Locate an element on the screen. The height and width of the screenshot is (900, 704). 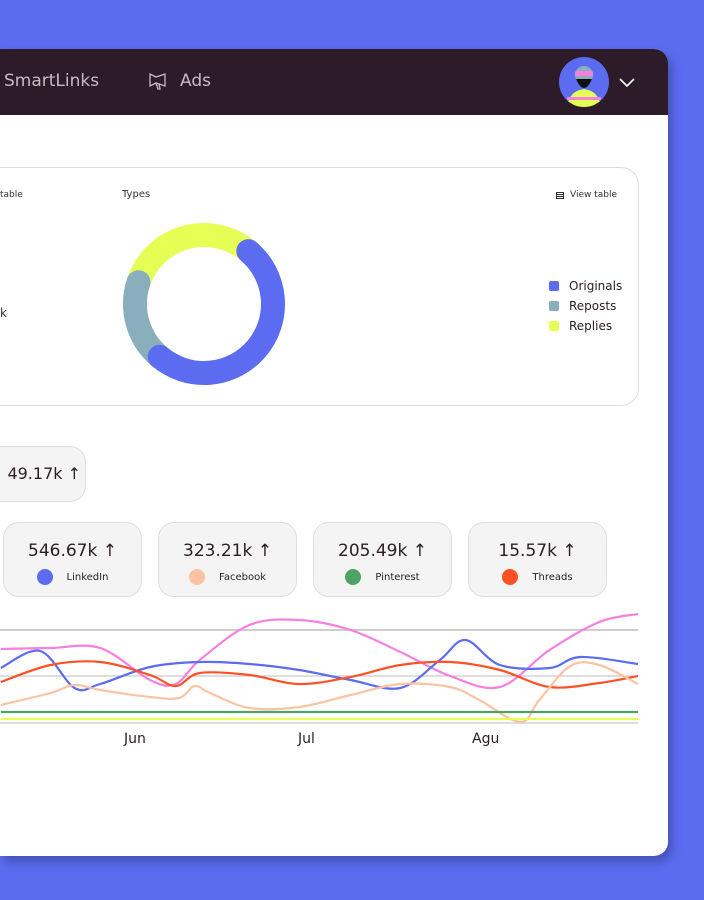
stat-card-pinterest: 205.49k ↑ Pinterest is located at coordinates (382, 559).